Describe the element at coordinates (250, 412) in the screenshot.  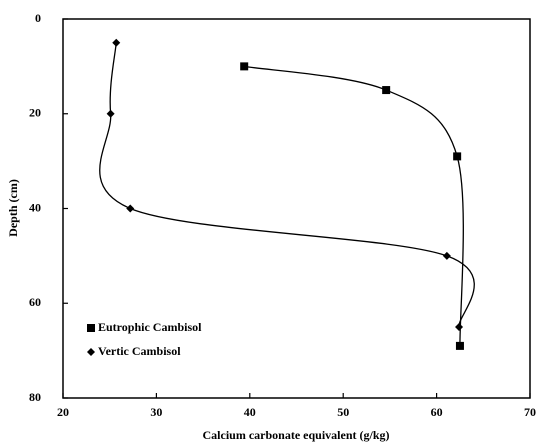
I see `x-tick-label: 40` at that location.